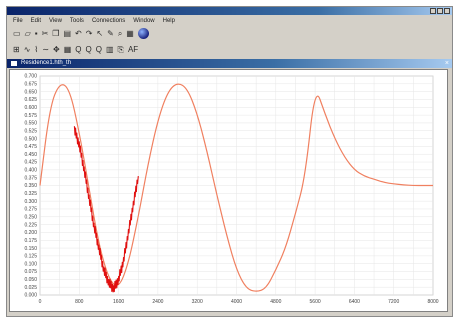 The height and width of the screenshot is (323, 459). Describe the element at coordinates (30, 202) in the screenshot. I see `y-tick-label: 0.300` at that location.